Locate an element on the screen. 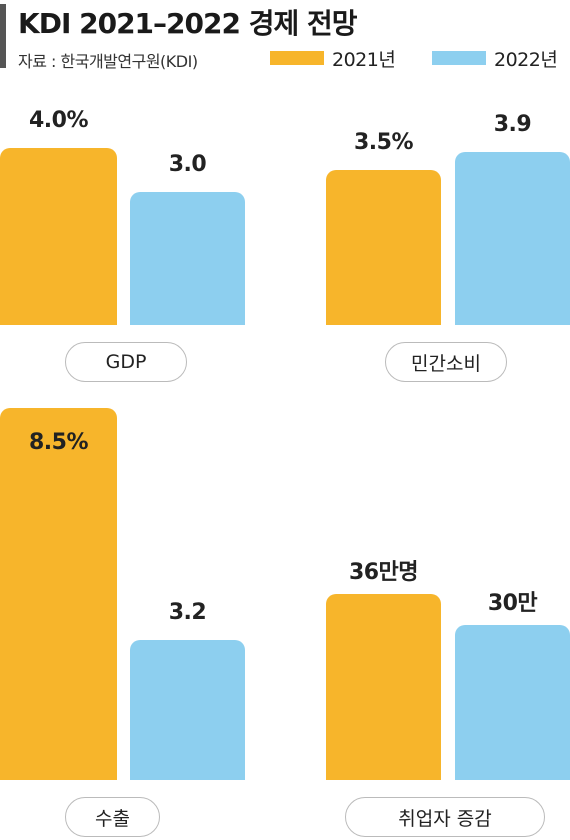  legend-item-2022: 2022년 is located at coordinates (495, 58).